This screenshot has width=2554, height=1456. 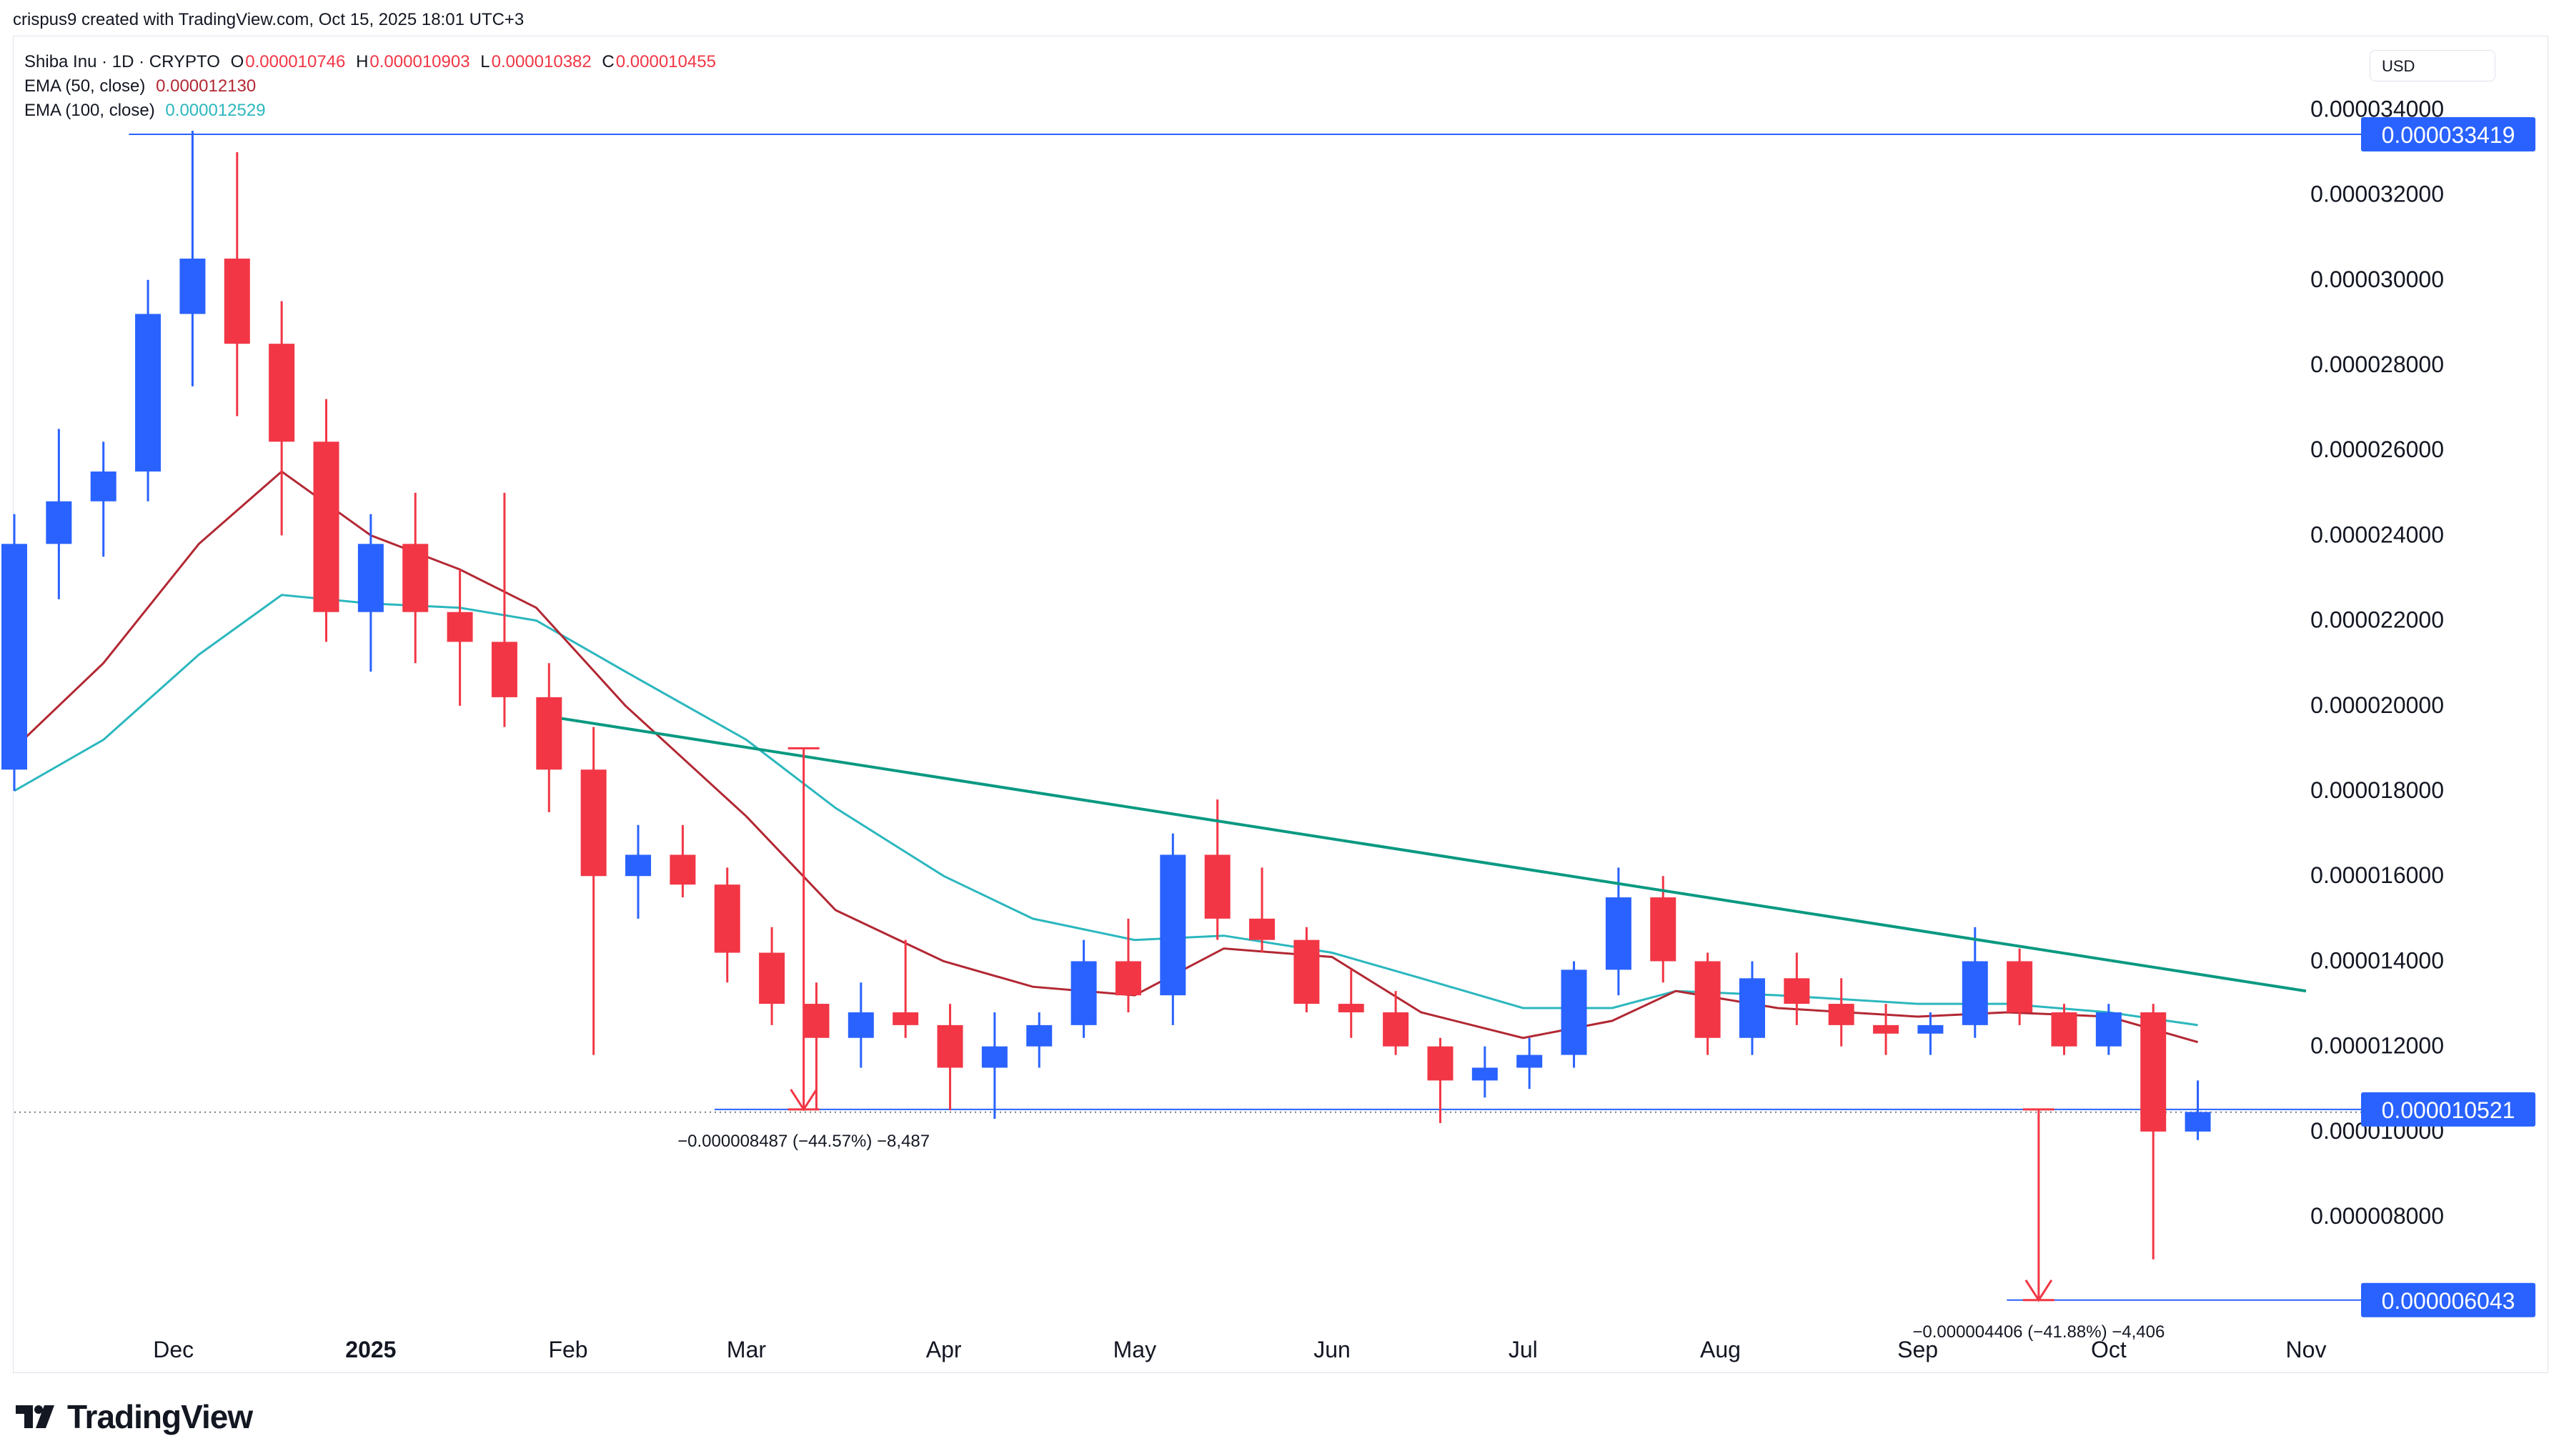 I want to click on x-tick-label: Oct, so click(x=2109, y=1349).